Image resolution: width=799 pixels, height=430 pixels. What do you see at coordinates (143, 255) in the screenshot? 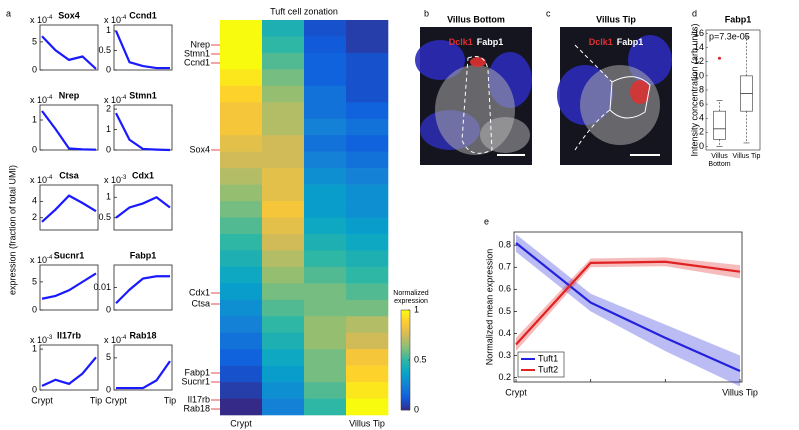
I see `chart-title: Fabp1` at bounding box center [143, 255].